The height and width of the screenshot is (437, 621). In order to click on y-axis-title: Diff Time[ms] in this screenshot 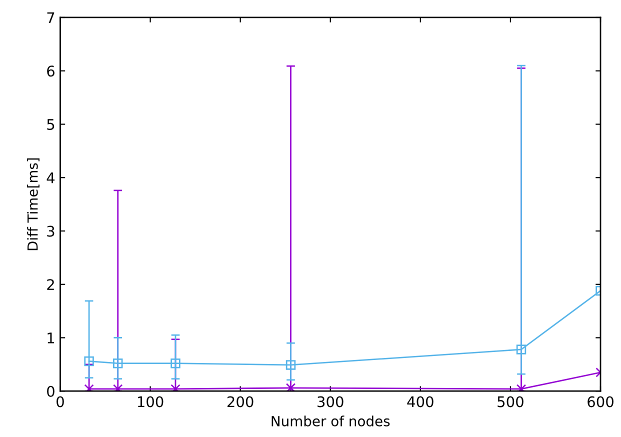, I will do `click(33, 204)`.